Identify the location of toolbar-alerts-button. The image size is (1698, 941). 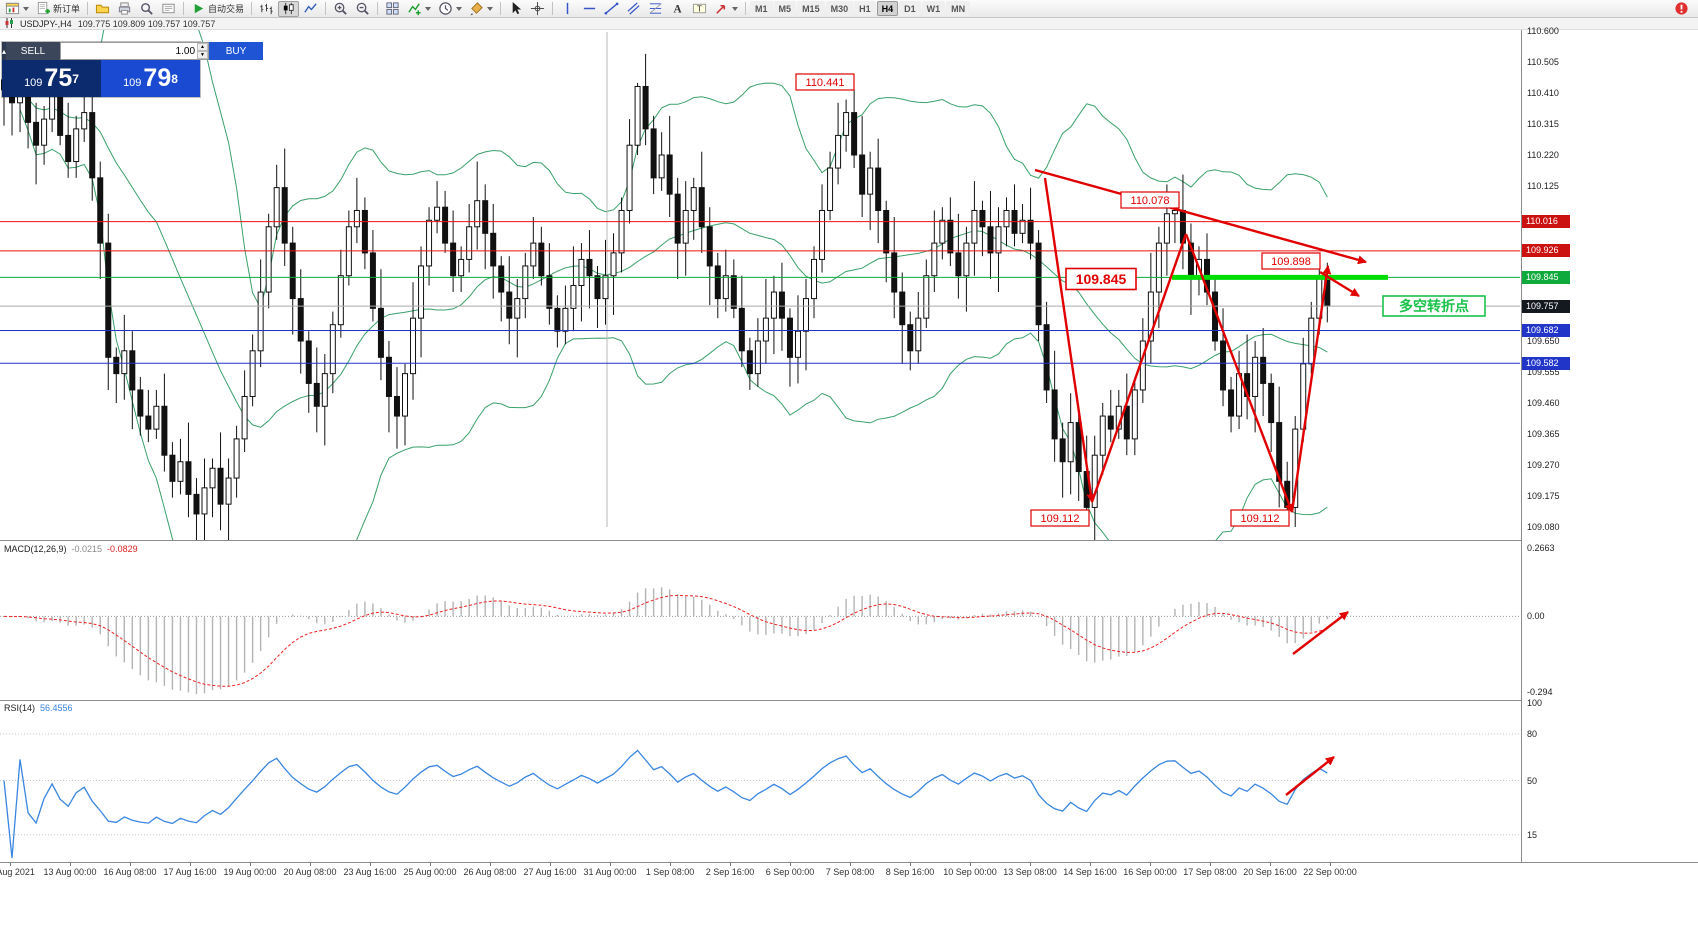
(1681, 9).